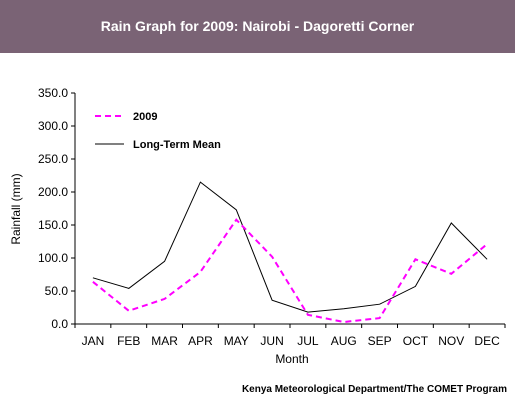 Image resolution: width=515 pixels, height=400 pixels. I want to click on x-tick-label: JUN, so click(271, 341).